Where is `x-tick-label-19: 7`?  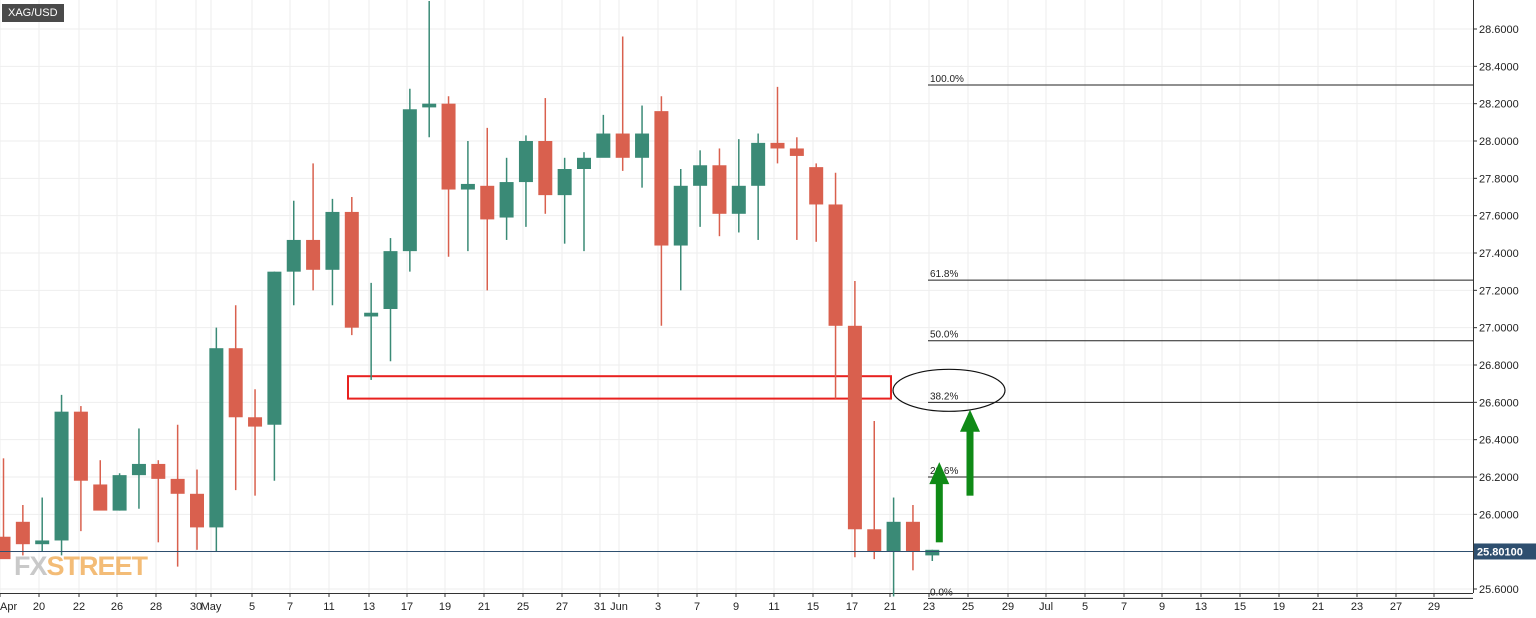 x-tick-label-19: 7 is located at coordinates (697, 607).